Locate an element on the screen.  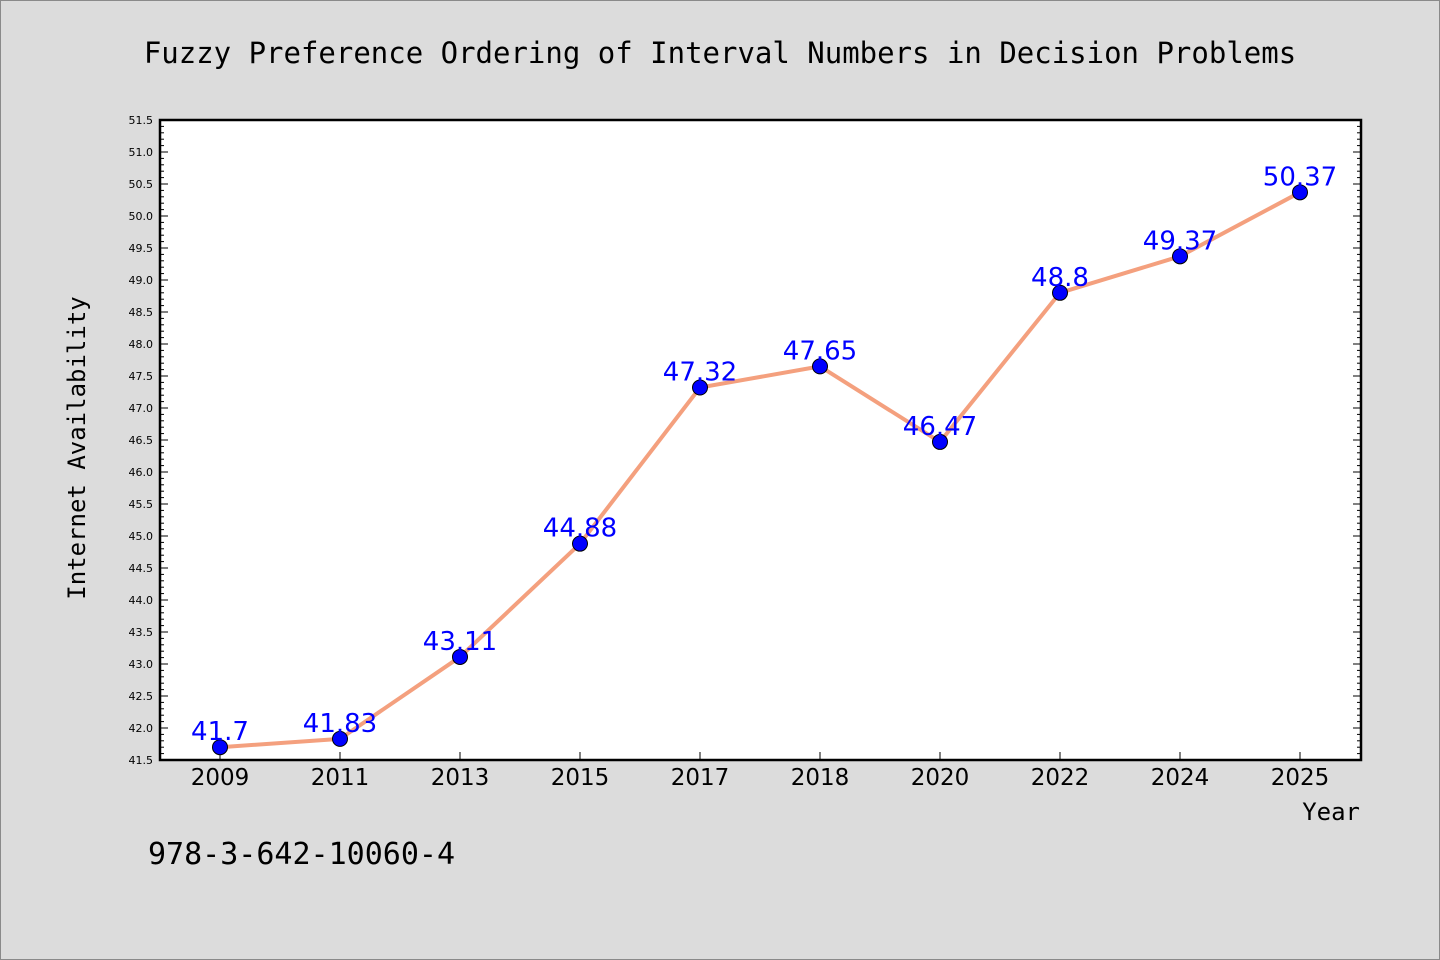
y-tick-label: 42.0 is located at coordinates (141, 728).